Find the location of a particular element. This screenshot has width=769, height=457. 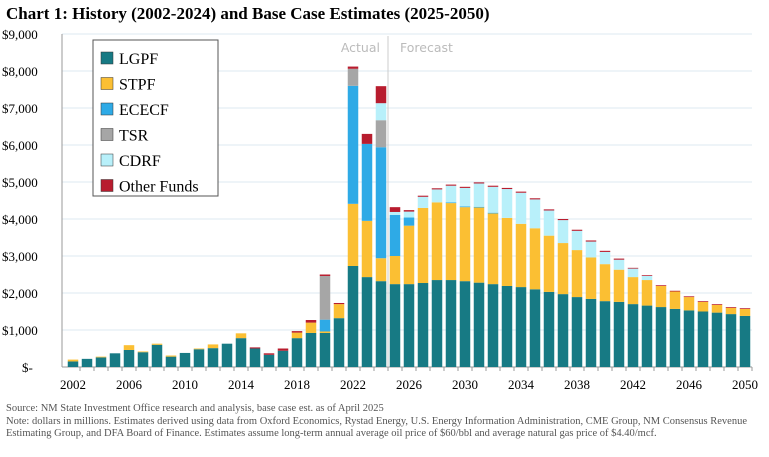

legend-swatch-ececf is located at coordinates (107, 109).